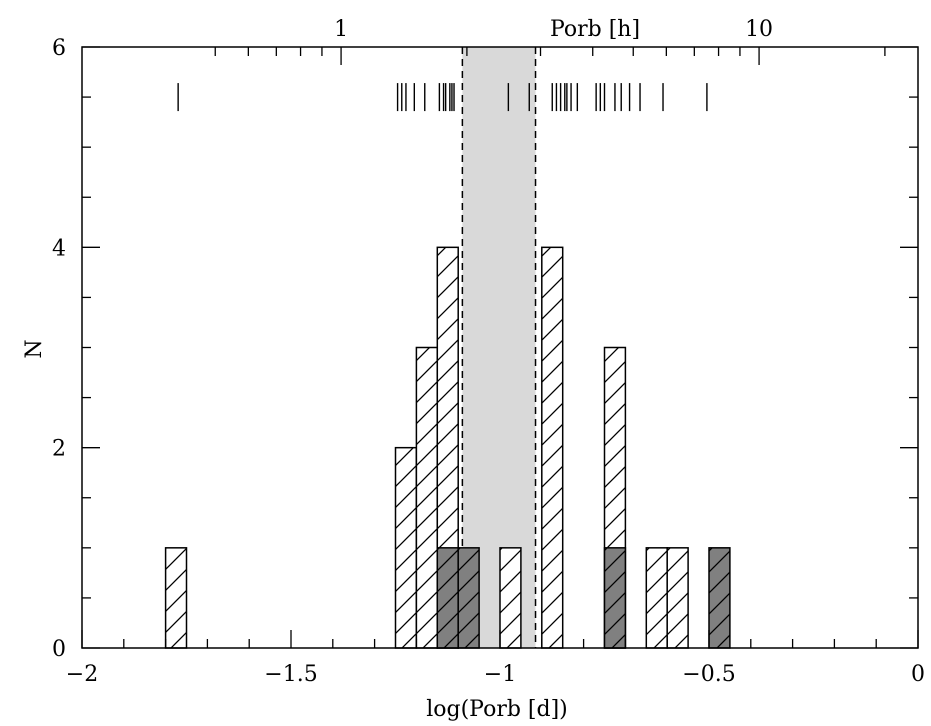  I want to click on y-tick-label-3: 6, so click(59, 48).